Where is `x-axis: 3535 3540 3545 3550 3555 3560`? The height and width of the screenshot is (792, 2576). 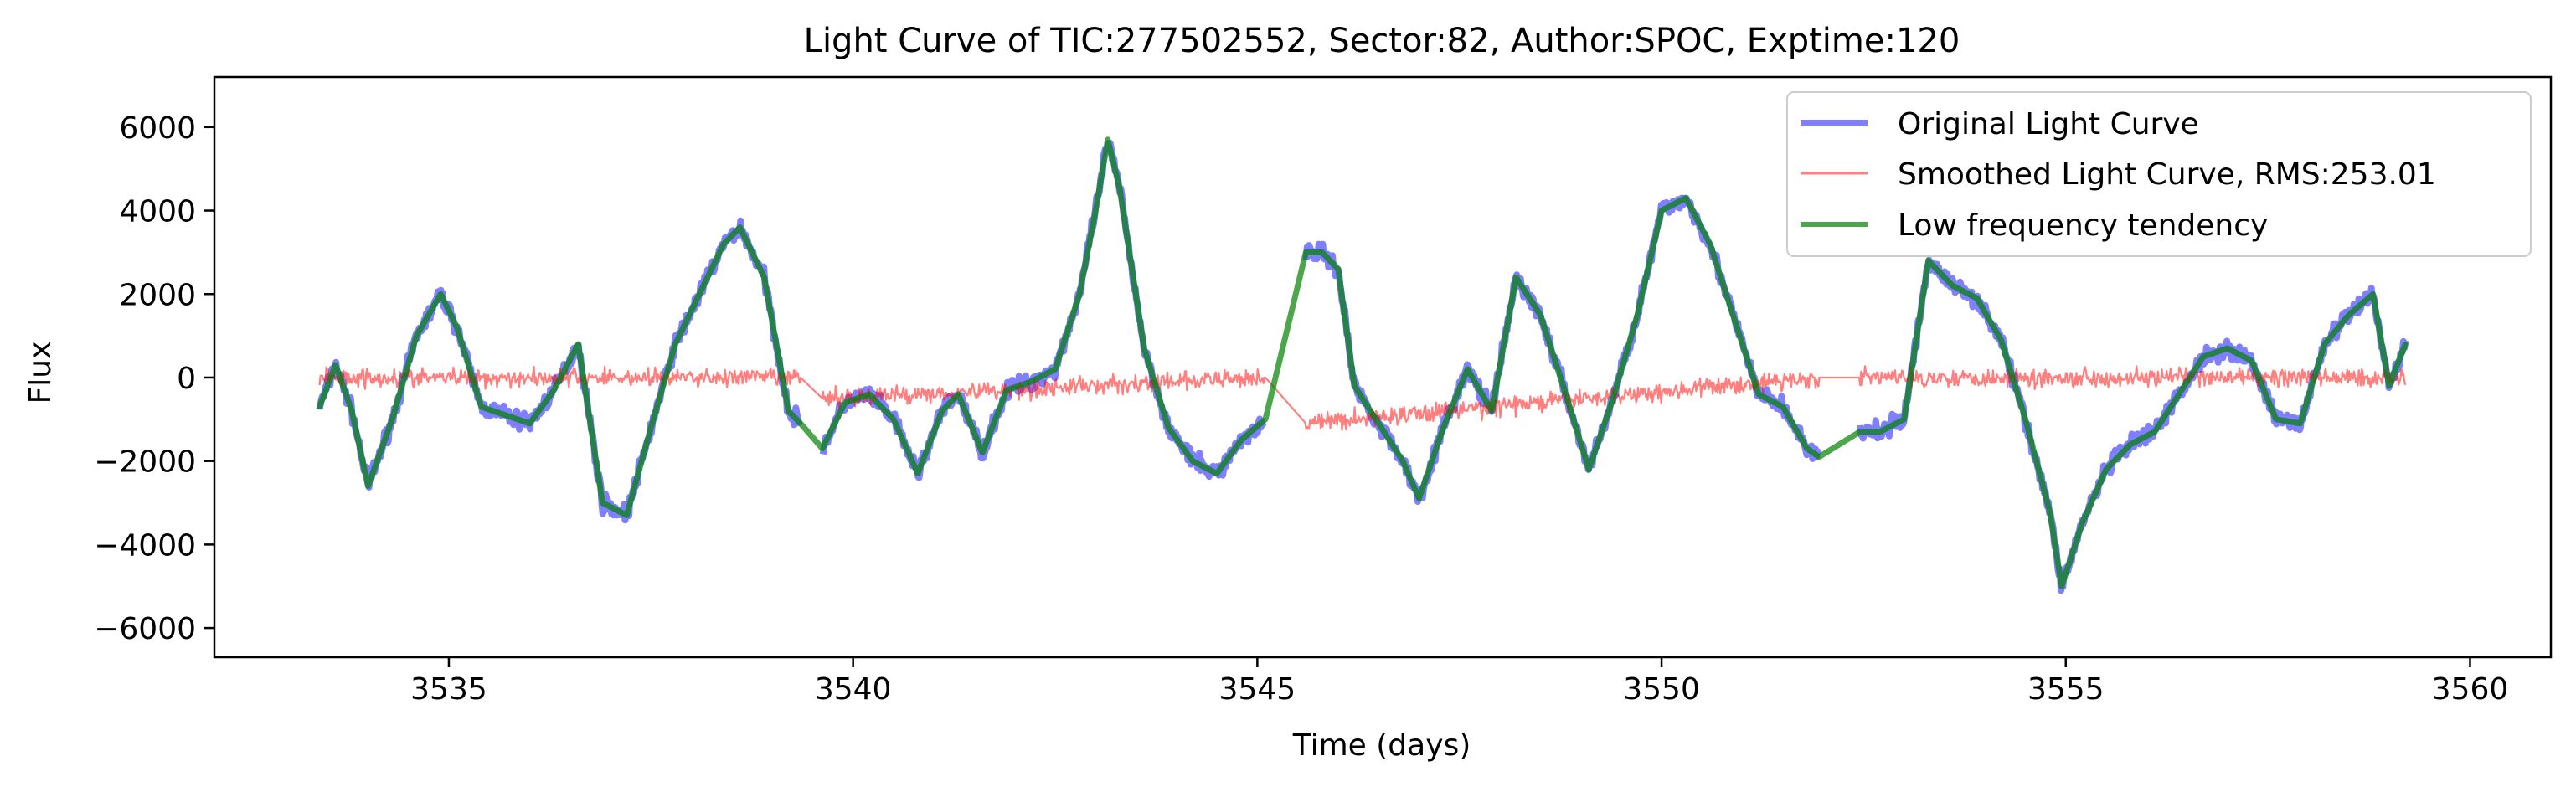
x-axis: 3535 3540 3545 3550 3555 3560 is located at coordinates (1459, 682).